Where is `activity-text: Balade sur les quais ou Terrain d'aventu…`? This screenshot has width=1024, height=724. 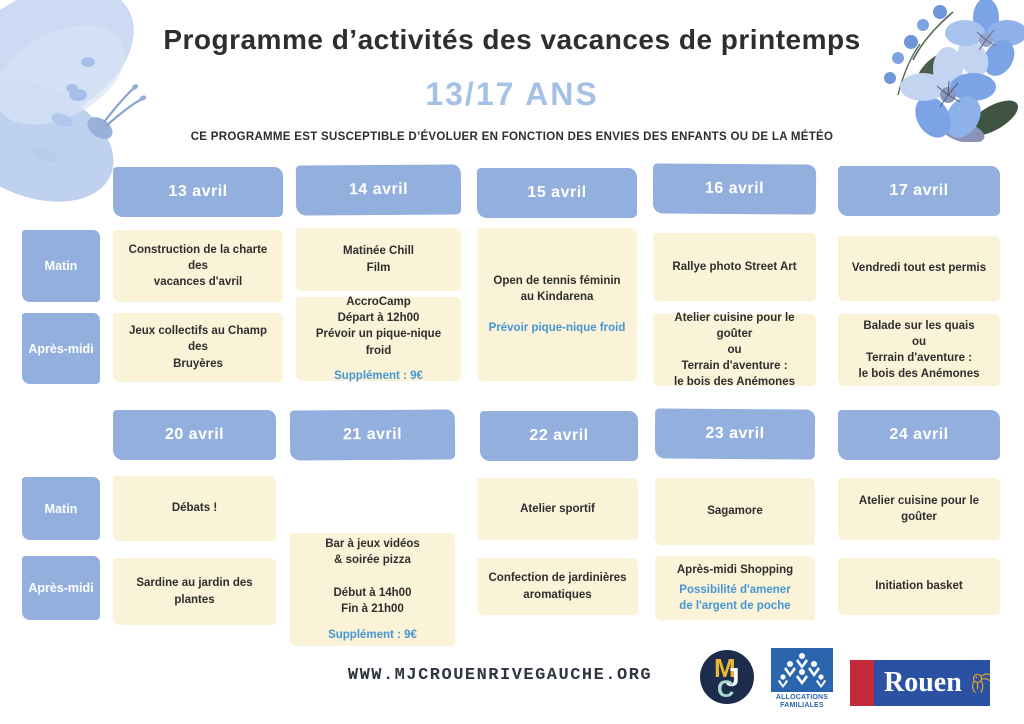
activity-text: Balade sur les quais ou Terrain d'aventu… is located at coordinates (919, 350).